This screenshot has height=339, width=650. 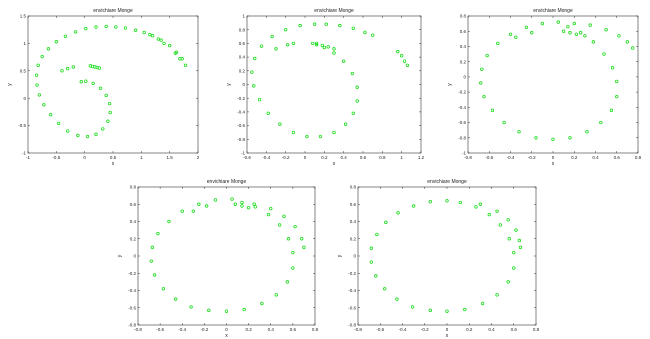 What do you see at coordinates (305, 157) in the screenshot?
I see `x-tick-label: 0` at bounding box center [305, 157].